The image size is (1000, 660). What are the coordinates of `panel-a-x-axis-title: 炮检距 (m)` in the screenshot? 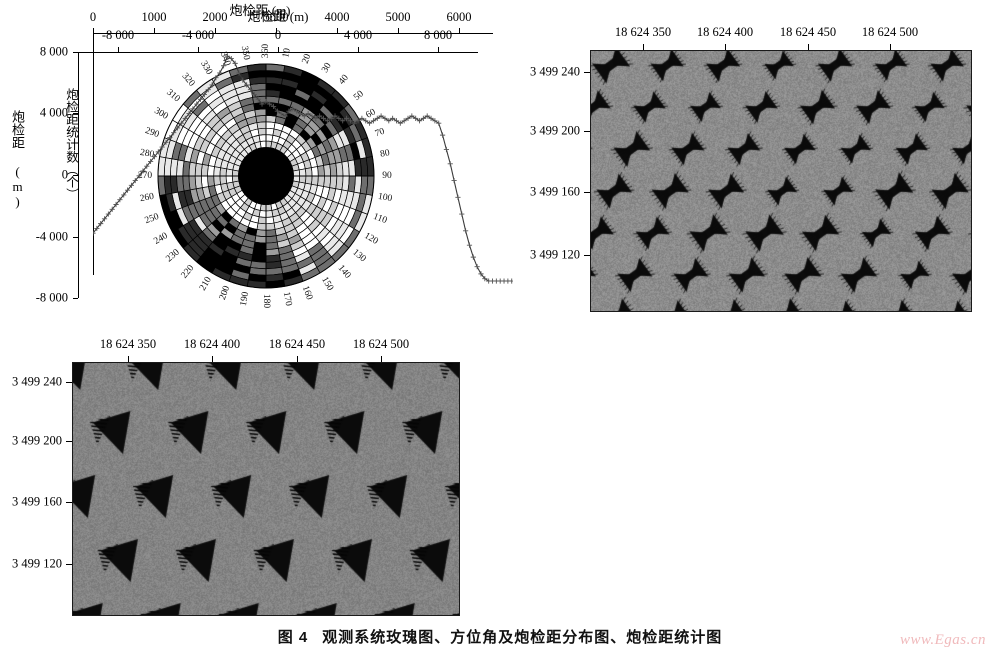 It's located at (278, 16).